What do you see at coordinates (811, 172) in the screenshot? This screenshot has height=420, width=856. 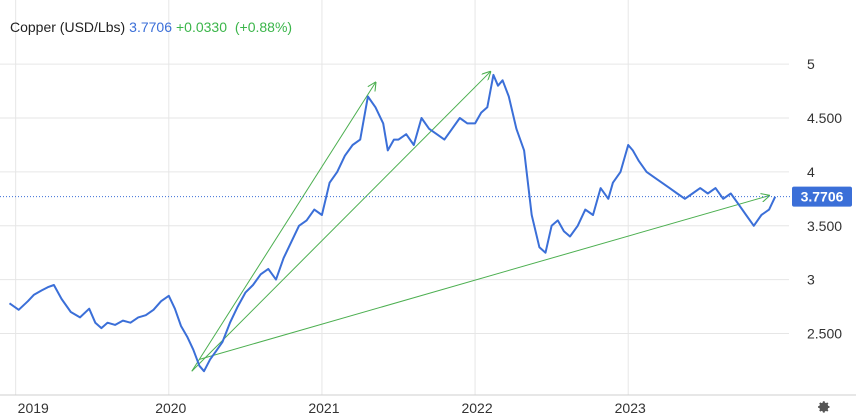 I see `y-tick-label: 4` at bounding box center [811, 172].